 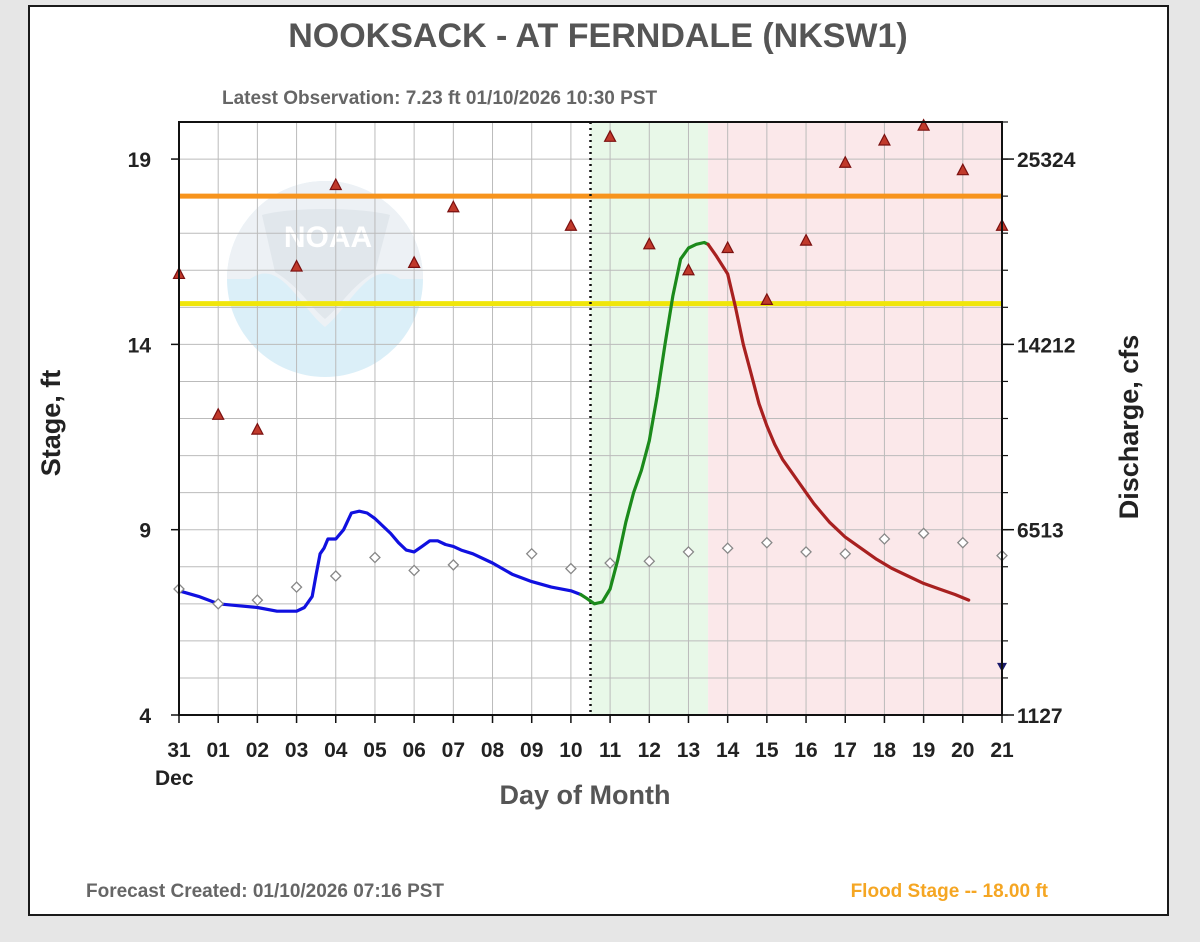 What do you see at coordinates (265, 891) in the screenshot?
I see `forecast-created: Forecast Created: 01/10/2026 07:16 PST` at bounding box center [265, 891].